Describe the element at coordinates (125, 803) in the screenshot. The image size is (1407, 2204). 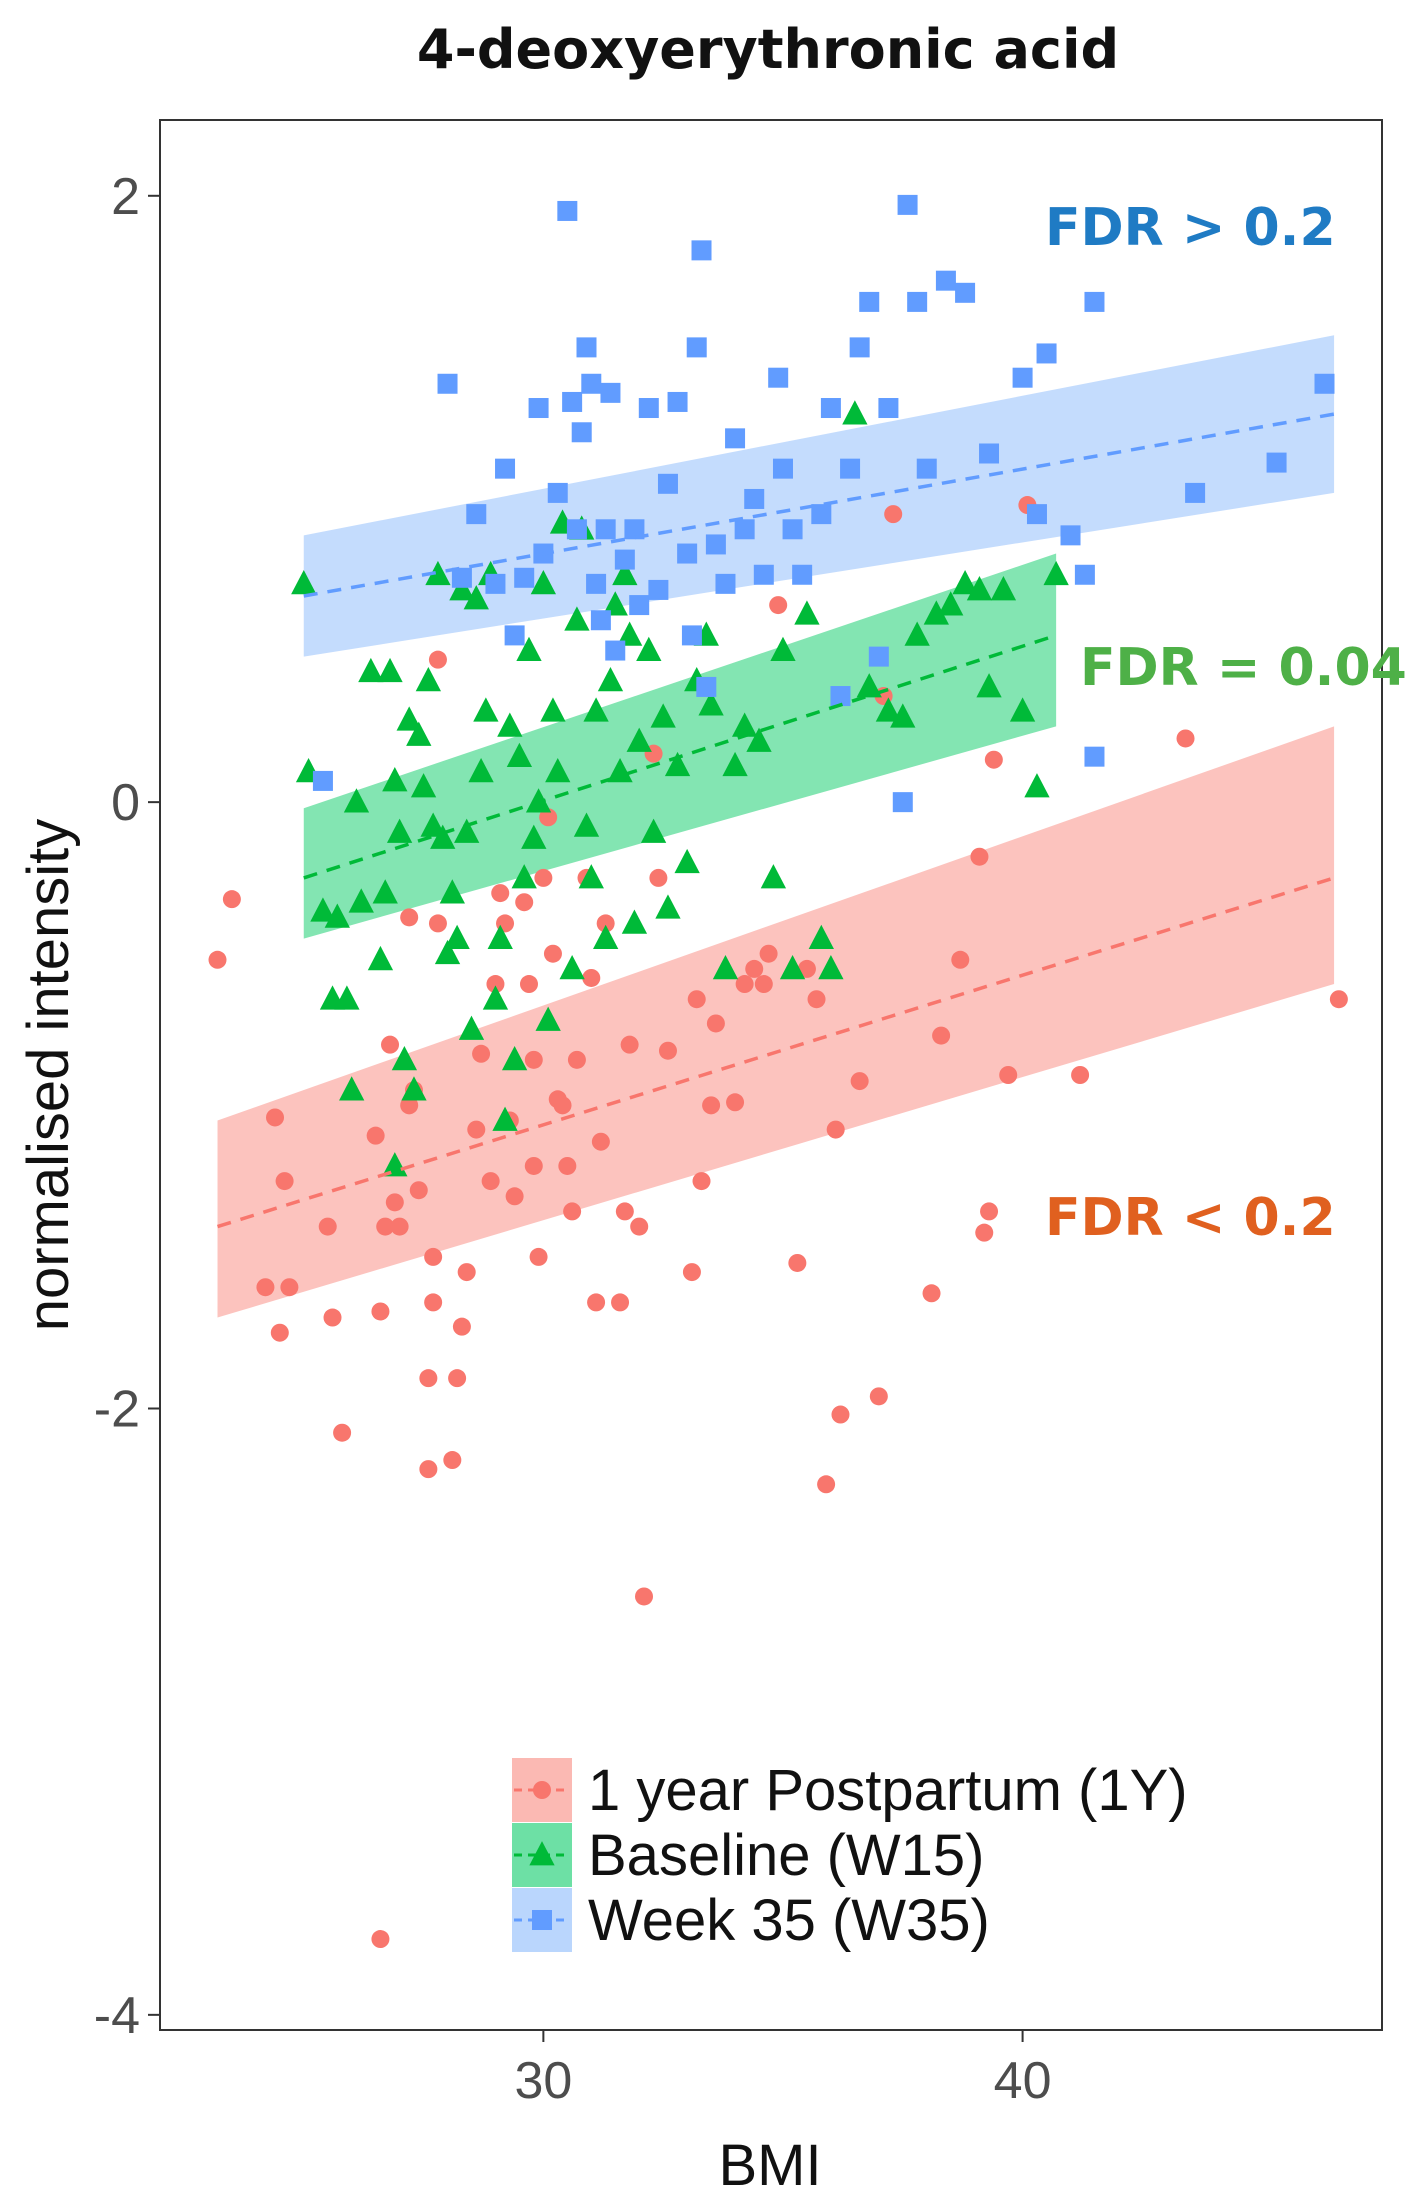
I see `y-tick-label: 0` at that location.